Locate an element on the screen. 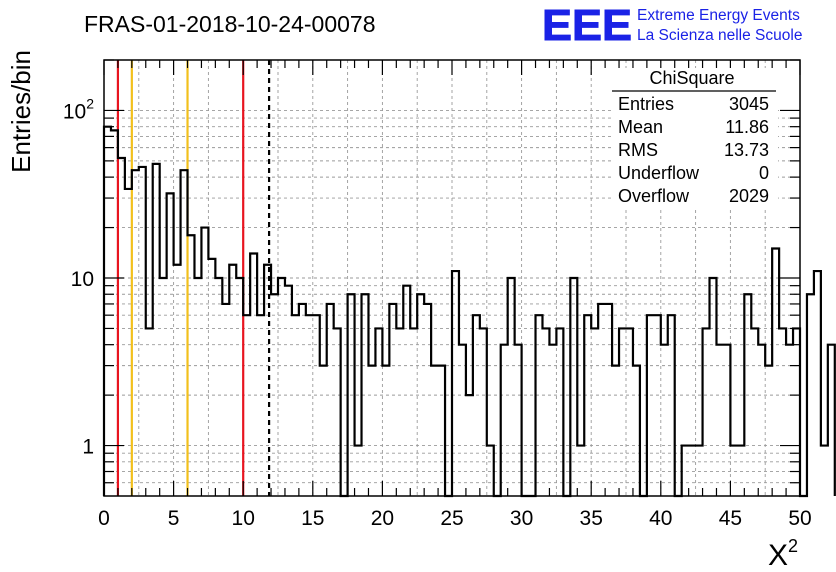 Image resolution: width=836 pixels, height=572 pixels. stats-label: Underflow is located at coordinates (659, 173).